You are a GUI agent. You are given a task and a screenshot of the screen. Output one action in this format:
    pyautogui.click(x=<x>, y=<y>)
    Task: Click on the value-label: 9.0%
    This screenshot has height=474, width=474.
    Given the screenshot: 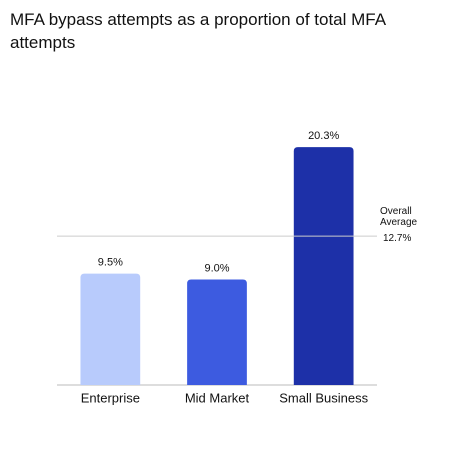 What is the action you would take?
    pyautogui.click(x=216, y=268)
    